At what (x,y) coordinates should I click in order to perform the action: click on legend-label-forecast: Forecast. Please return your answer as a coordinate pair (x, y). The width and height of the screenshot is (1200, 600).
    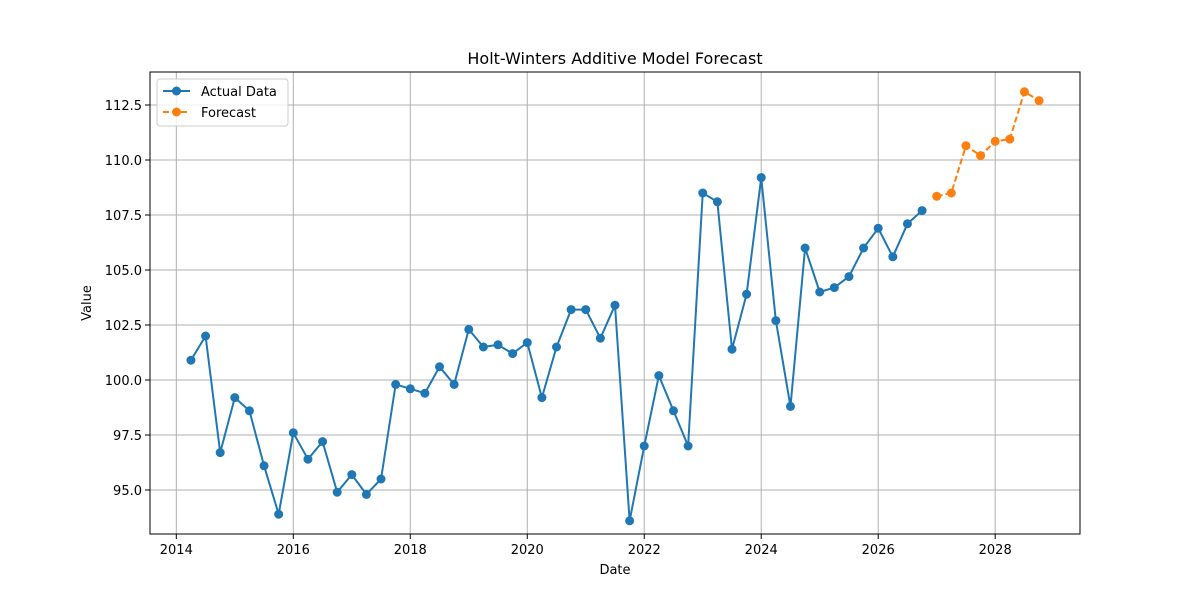
    Looking at the image, I should click on (228, 113).